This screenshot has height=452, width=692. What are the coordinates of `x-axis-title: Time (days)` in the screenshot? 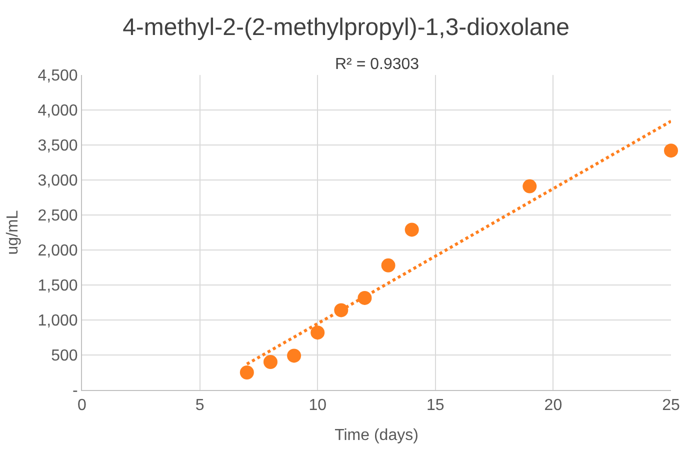 It's located at (376, 435).